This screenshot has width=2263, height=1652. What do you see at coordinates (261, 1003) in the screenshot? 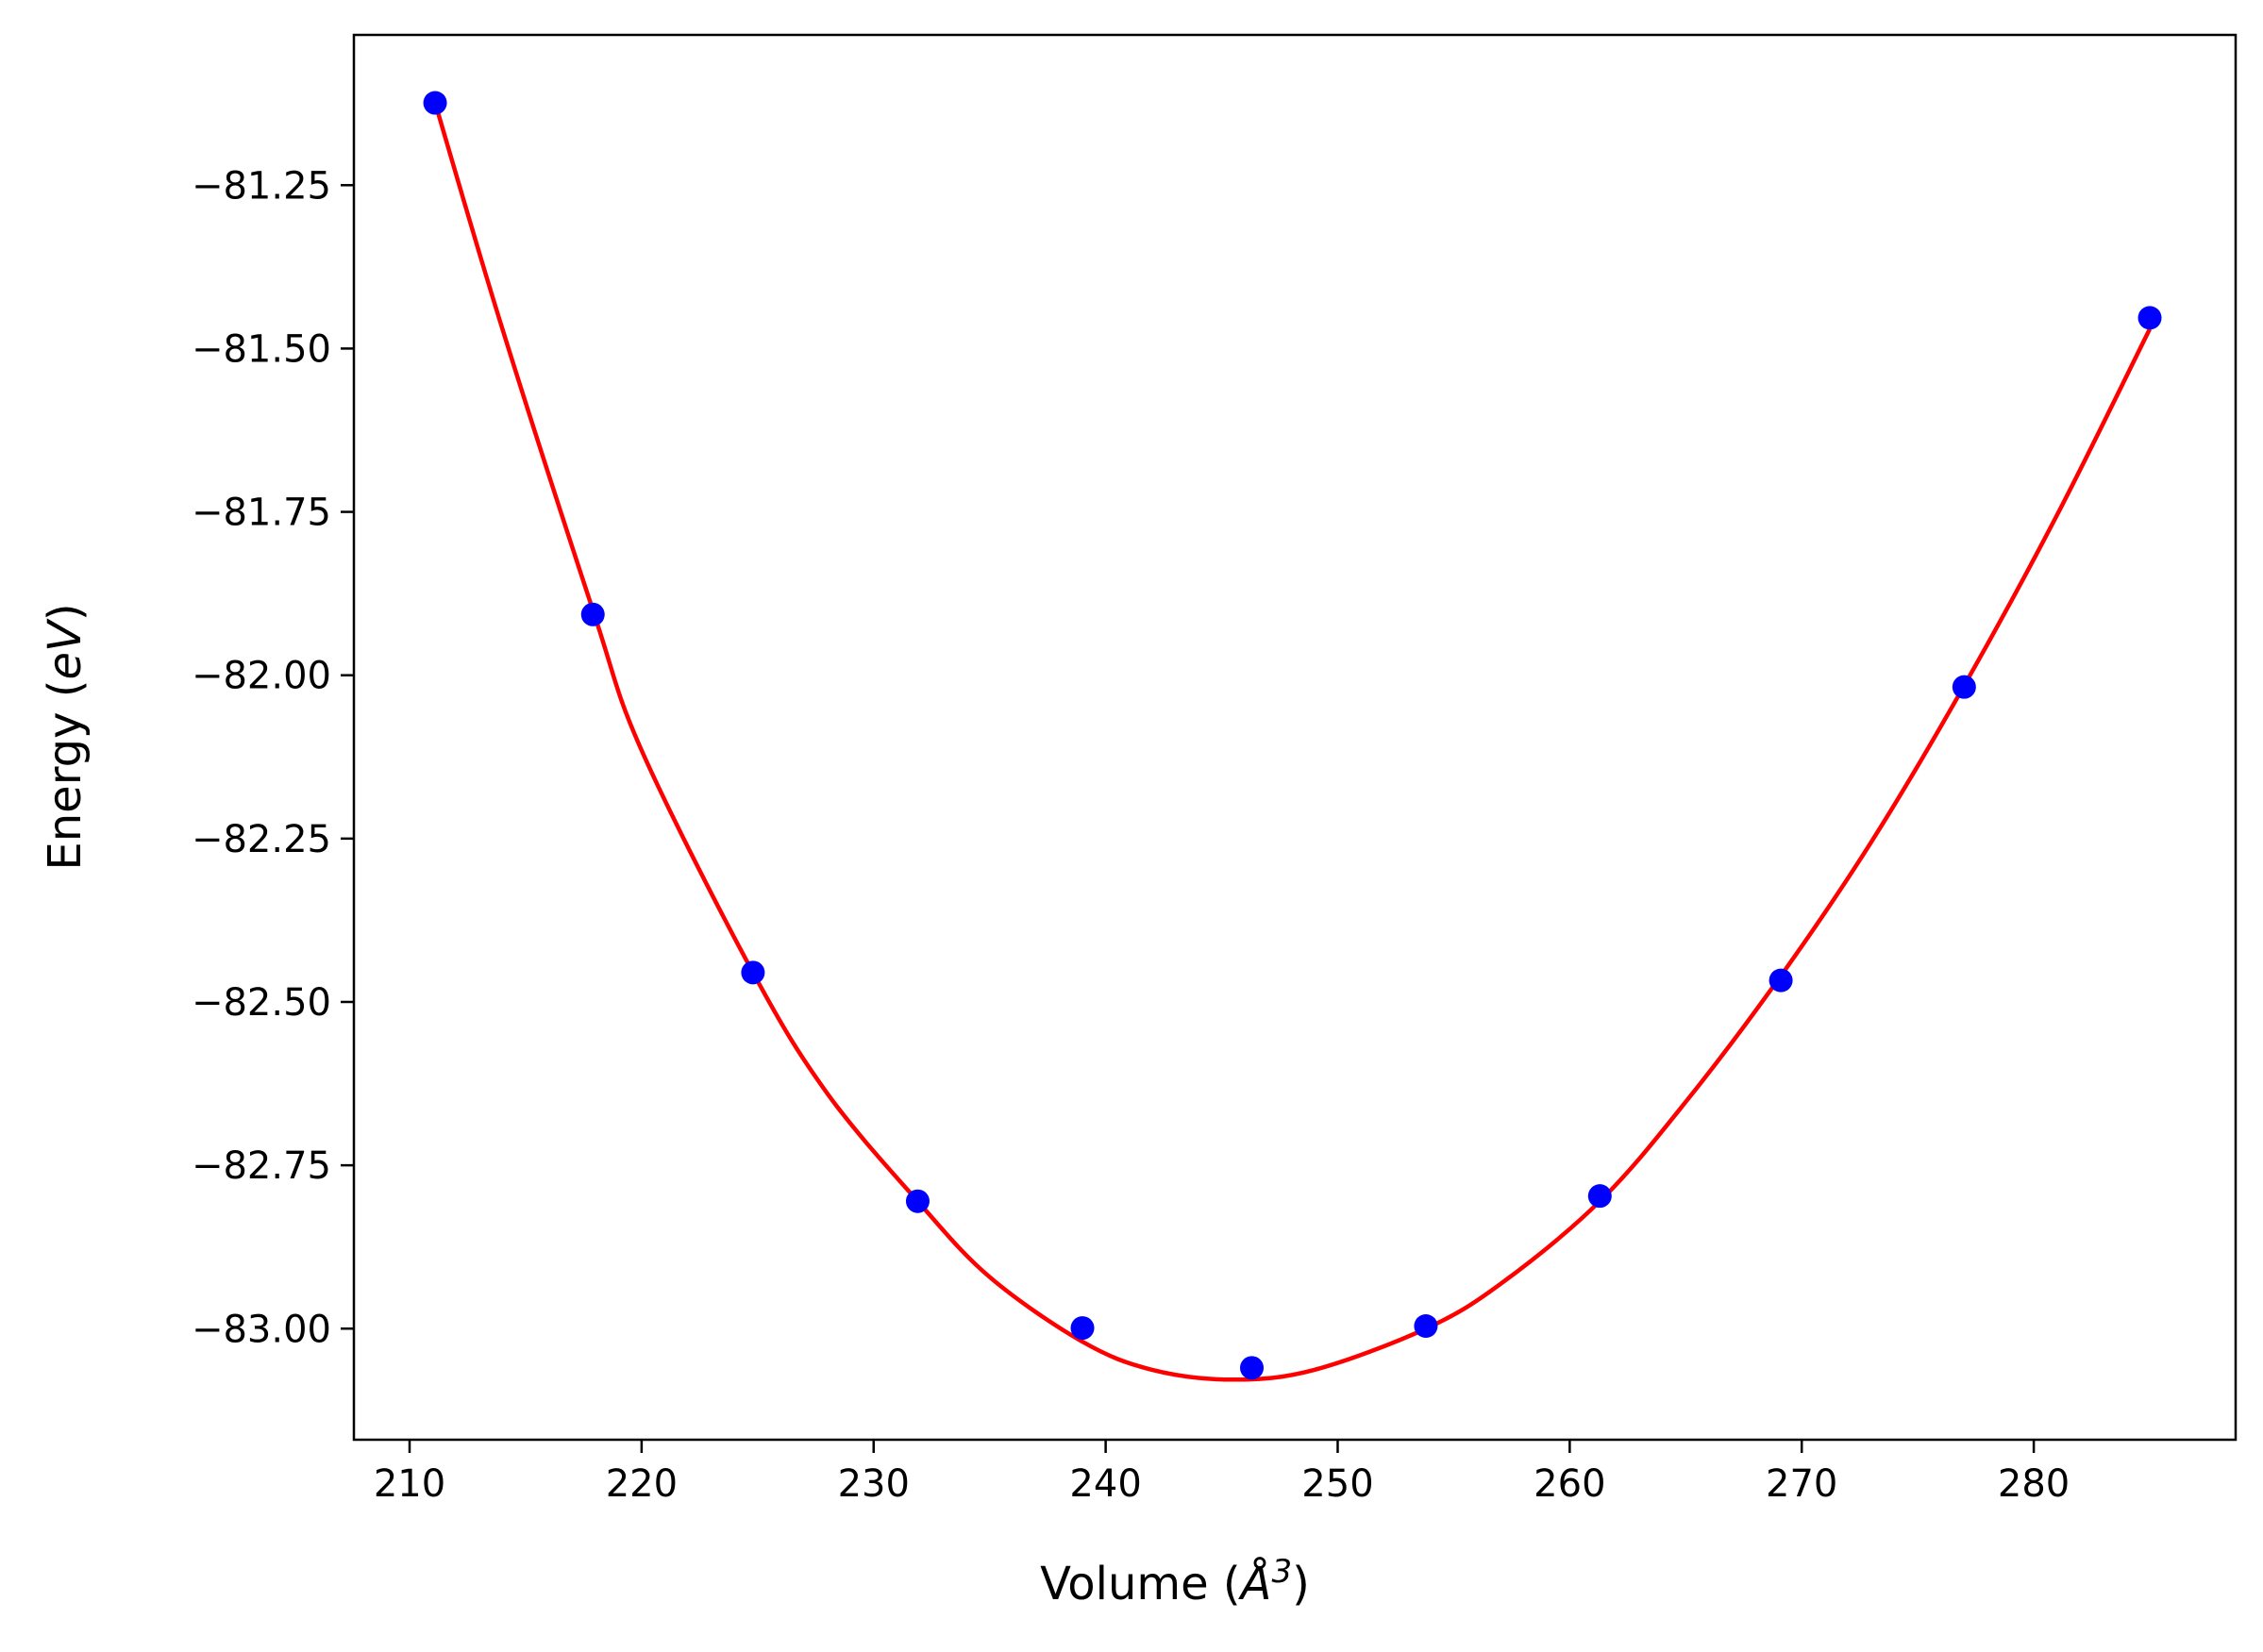
I see `y-tick-label: −82.50` at bounding box center [261, 1003].